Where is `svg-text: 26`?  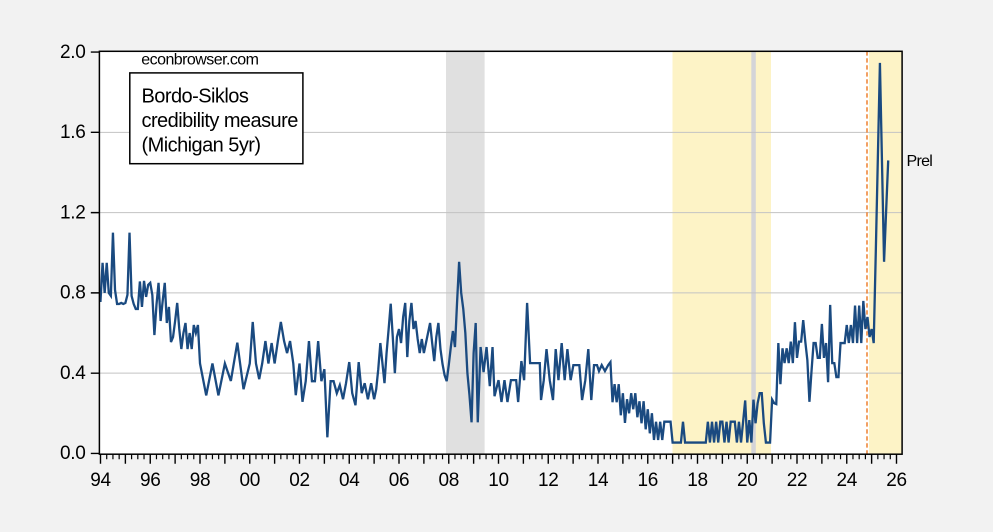 svg-text: 26 is located at coordinates (896, 480).